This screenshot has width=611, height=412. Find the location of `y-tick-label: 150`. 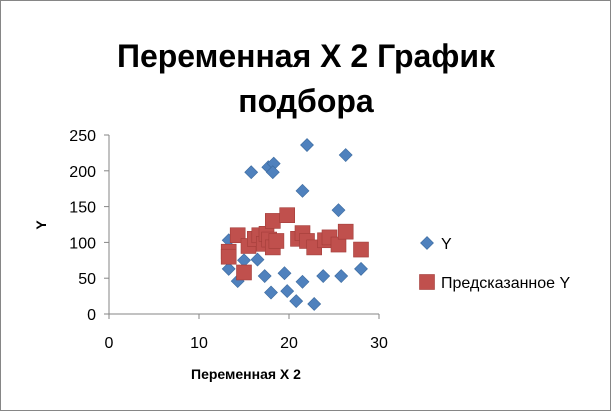

y-tick-label: 150 is located at coordinates (82, 208).